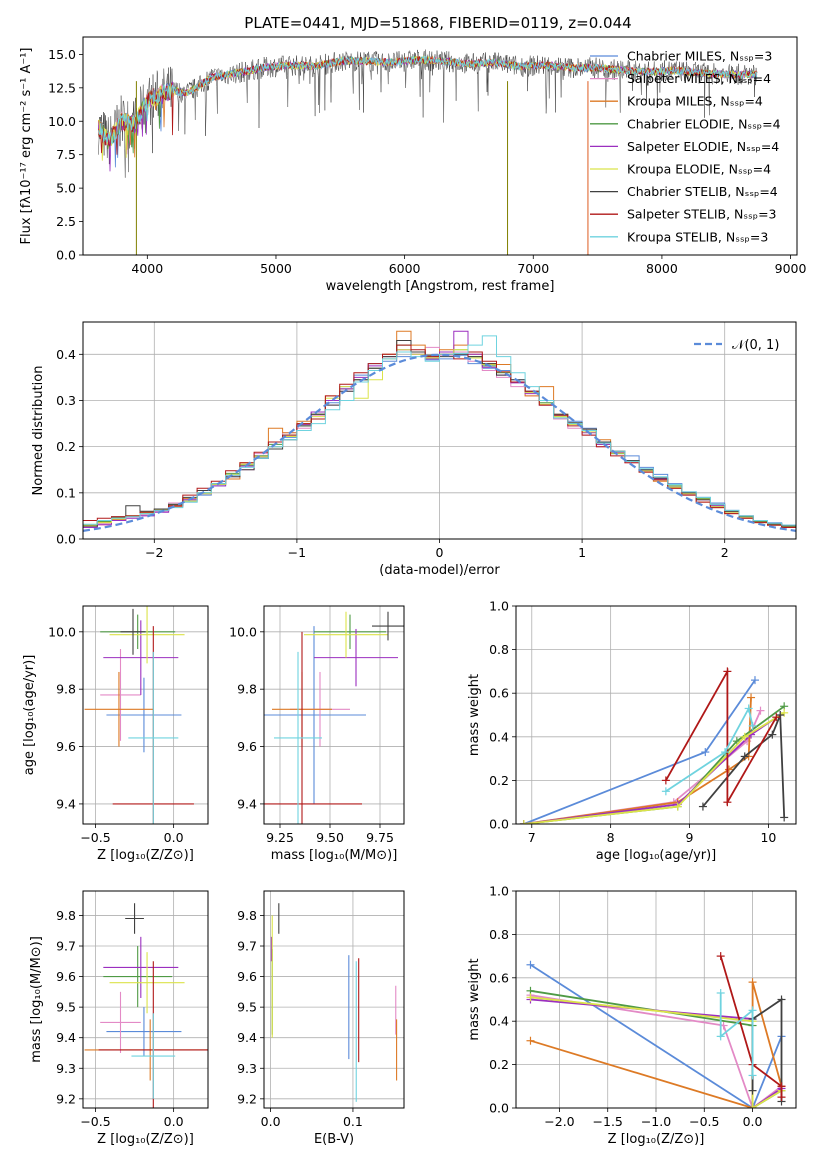 The height and width of the screenshot is (1170, 819). Describe the element at coordinates (439, 570) in the screenshot. I see `x-axis-label: (data-model)/error` at that location.